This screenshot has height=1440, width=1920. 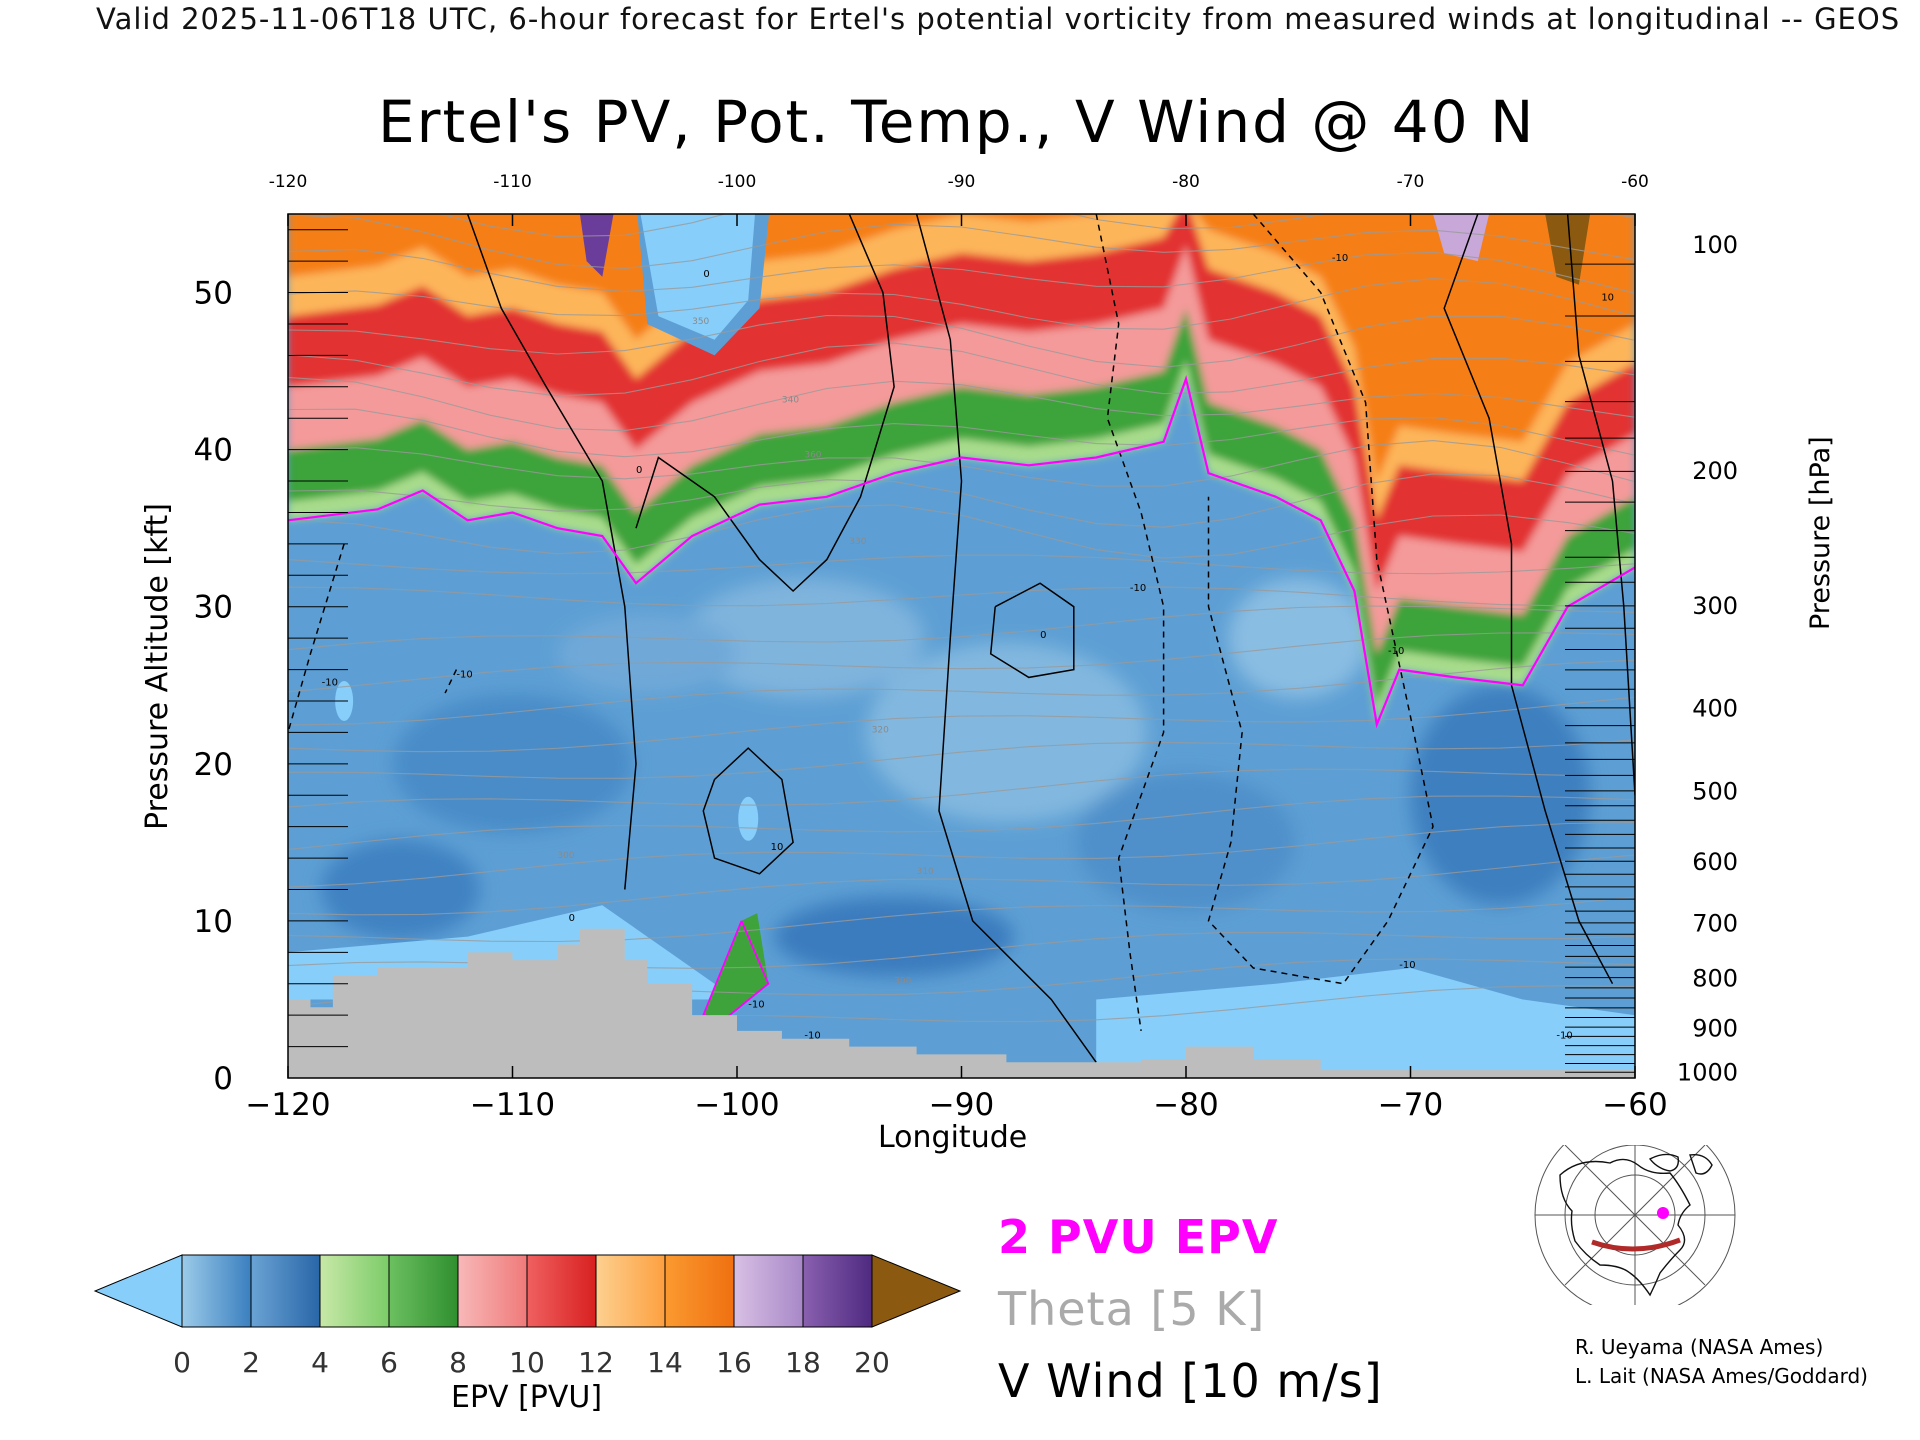 What do you see at coordinates (213, 608) in the screenshot?
I see `y-tick-label: 30` at bounding box center [213, 608].